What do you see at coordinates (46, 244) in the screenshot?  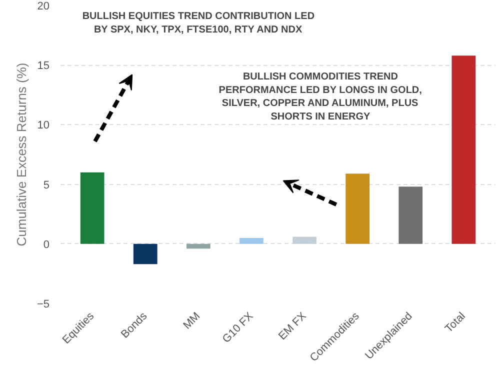 I see `y-tick-label: 0` at bounding box center [46, 244].